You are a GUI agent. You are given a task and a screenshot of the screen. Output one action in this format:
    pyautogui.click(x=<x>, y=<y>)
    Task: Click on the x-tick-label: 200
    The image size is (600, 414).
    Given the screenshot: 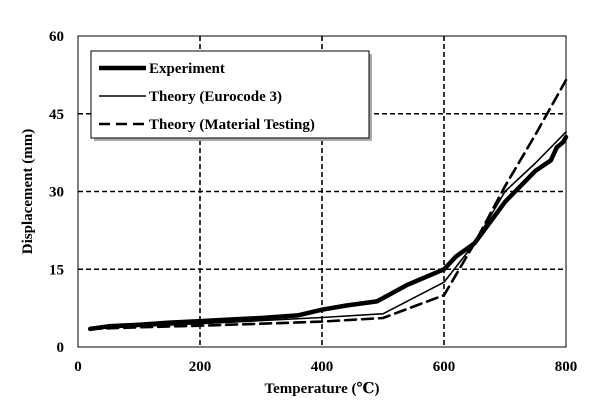 What is the action you would take?
    pyautogui.click(x=200, y=367)
    